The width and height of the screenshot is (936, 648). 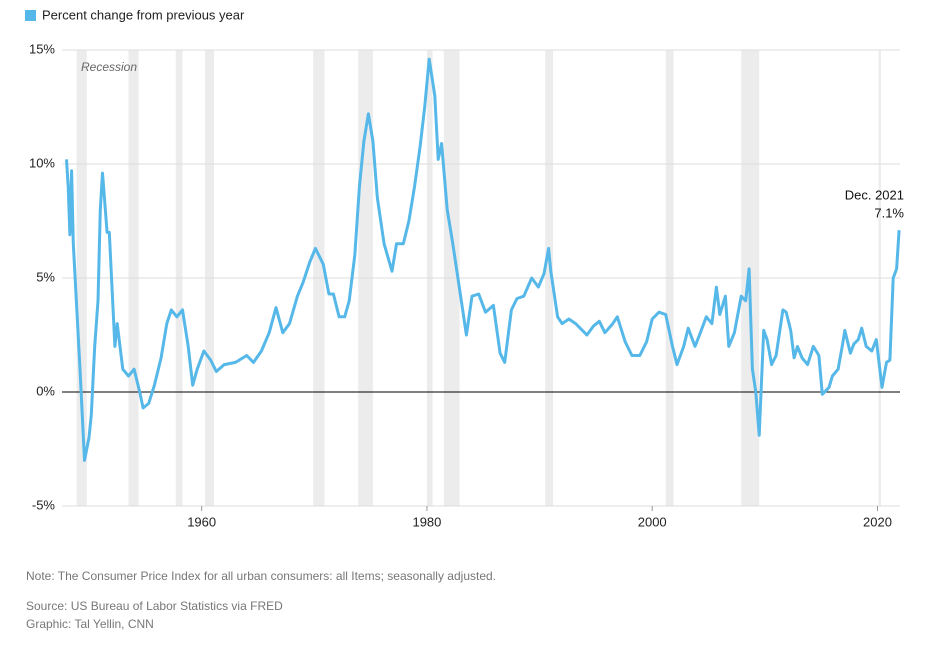 What do you see at coordinates (889, 213) in the screenshot?
I see `annotation-value: 7.1%` at bounding box center [889, 213].